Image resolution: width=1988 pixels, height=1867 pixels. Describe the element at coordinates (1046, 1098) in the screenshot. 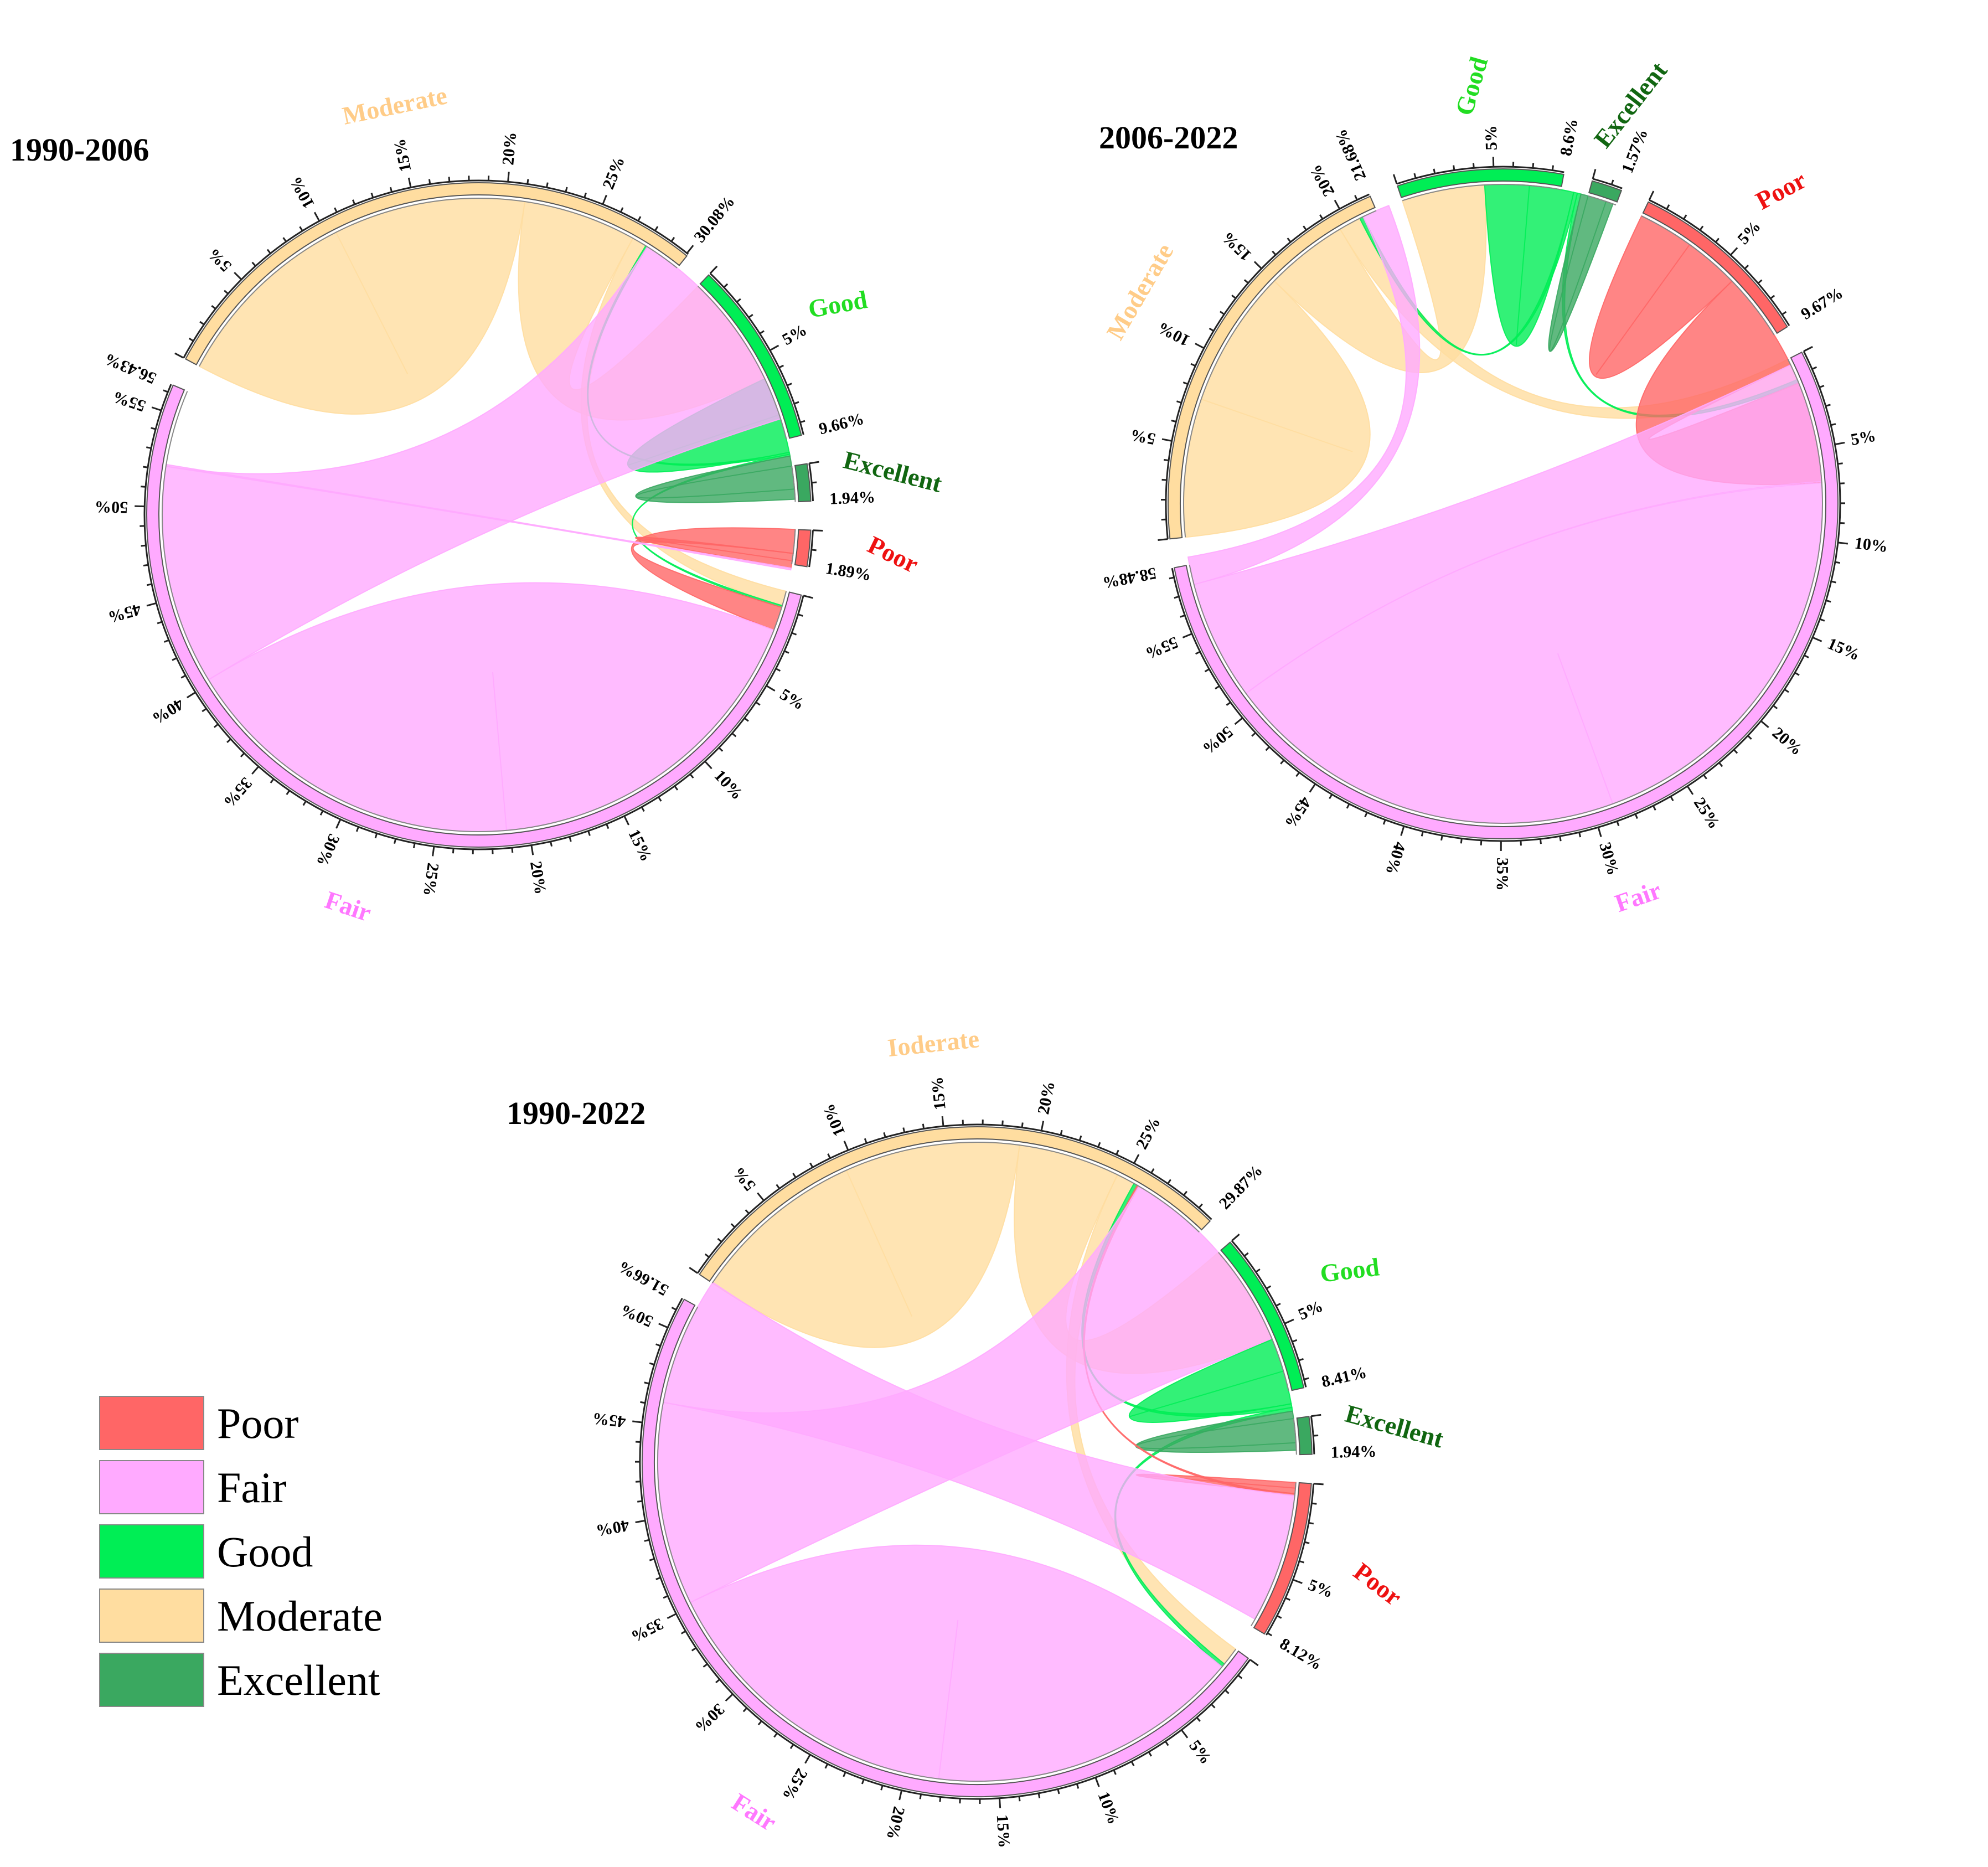

I see `tick-label: 20%` at that location.